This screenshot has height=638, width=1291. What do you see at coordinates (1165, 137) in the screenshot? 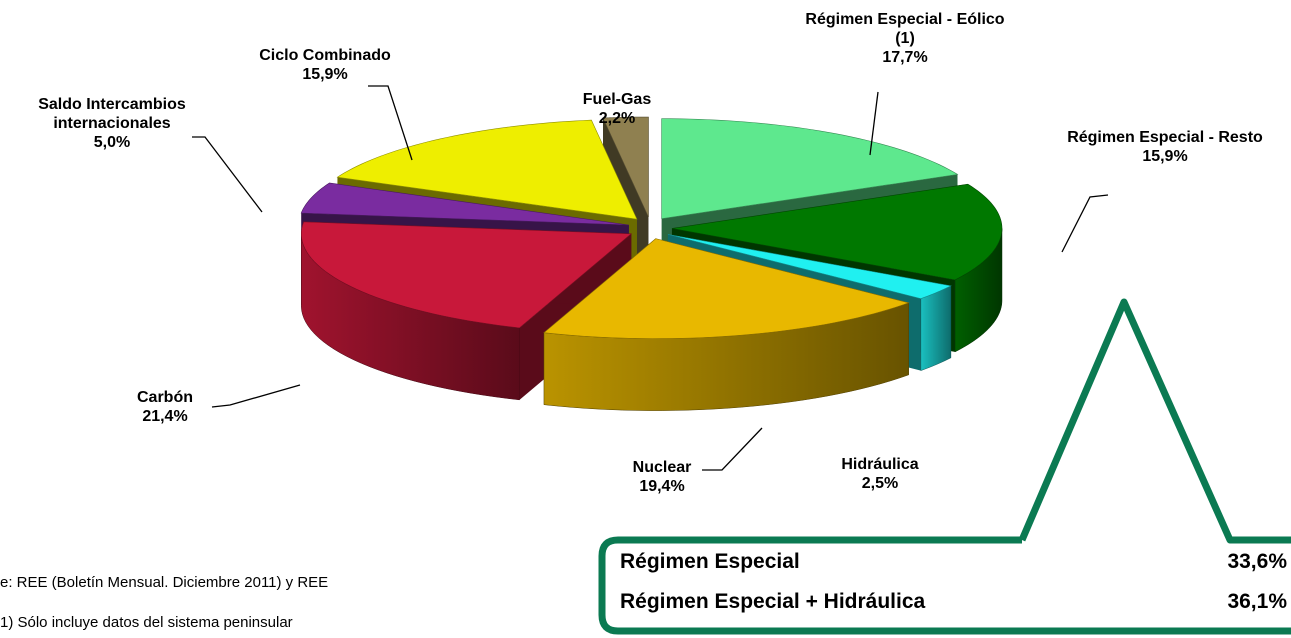
I see `slice-label: Régimen Especial - Resto` at bounding box center [1165, 137].